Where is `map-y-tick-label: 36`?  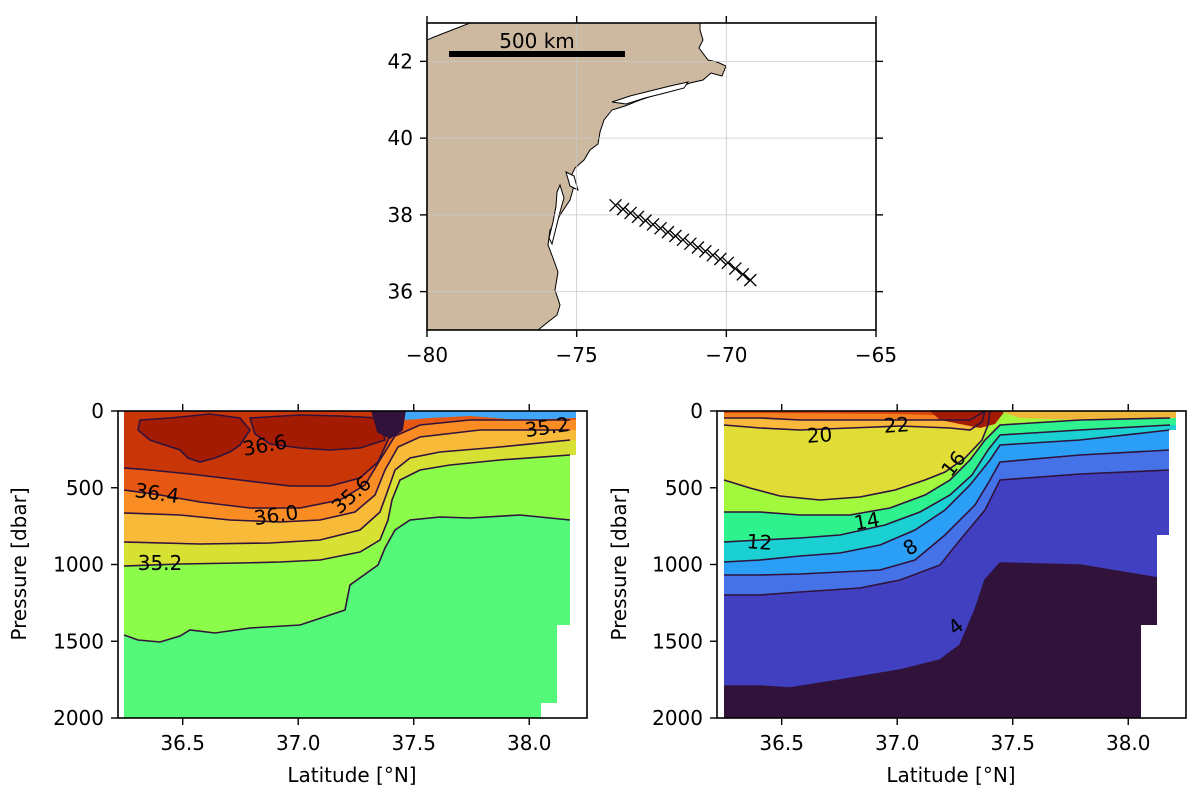 map-y-tick-label: 36 is located at coordinates (400, 292).